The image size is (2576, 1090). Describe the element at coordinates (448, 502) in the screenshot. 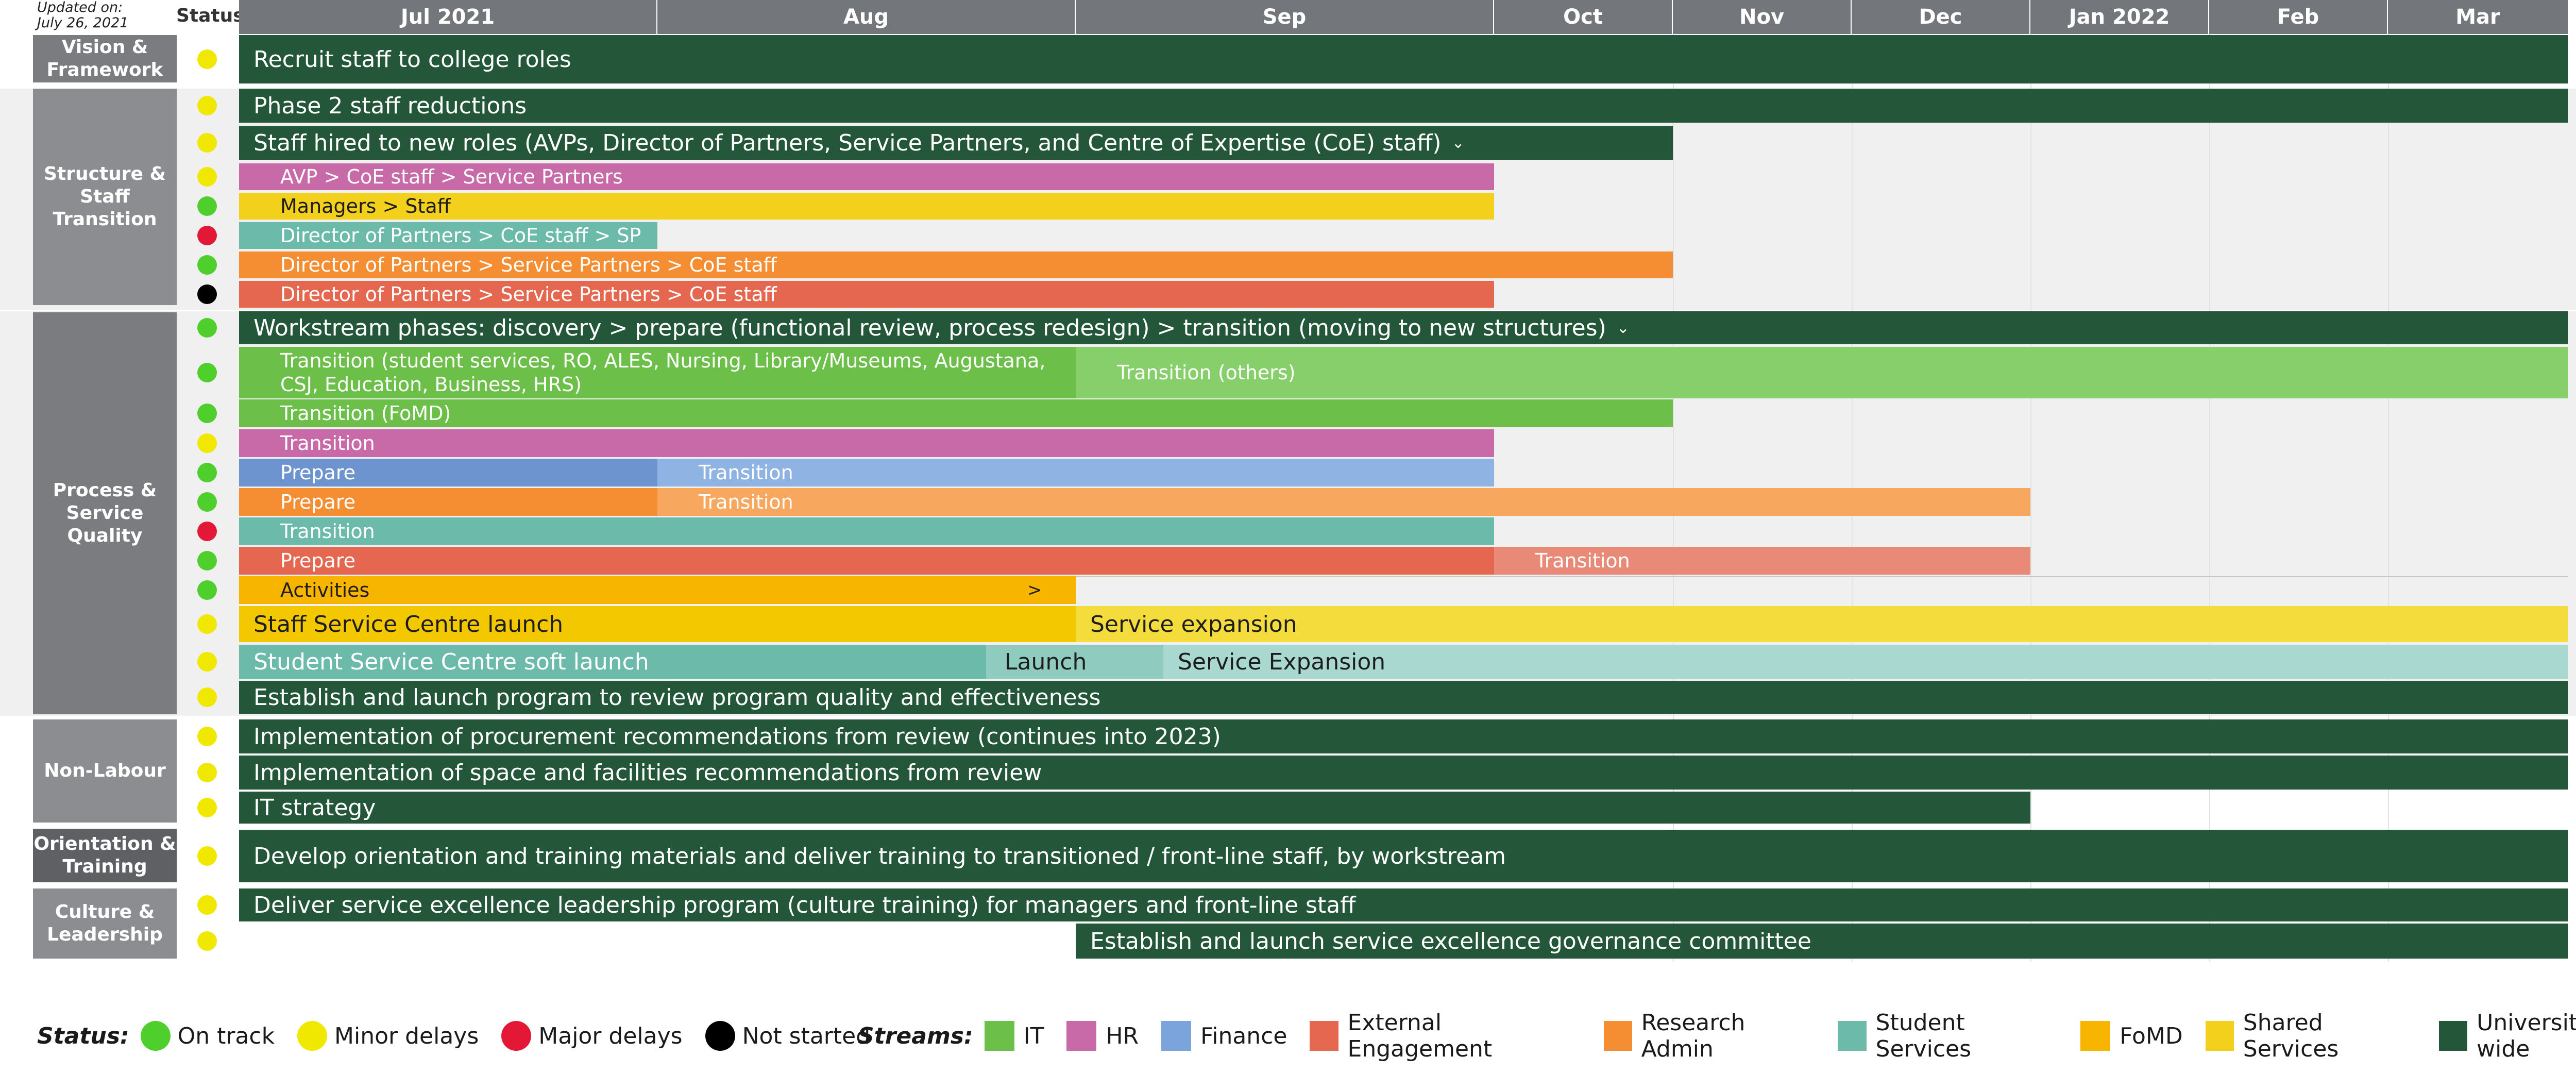

I see `bar-prepare-research: Prepare` at that location.